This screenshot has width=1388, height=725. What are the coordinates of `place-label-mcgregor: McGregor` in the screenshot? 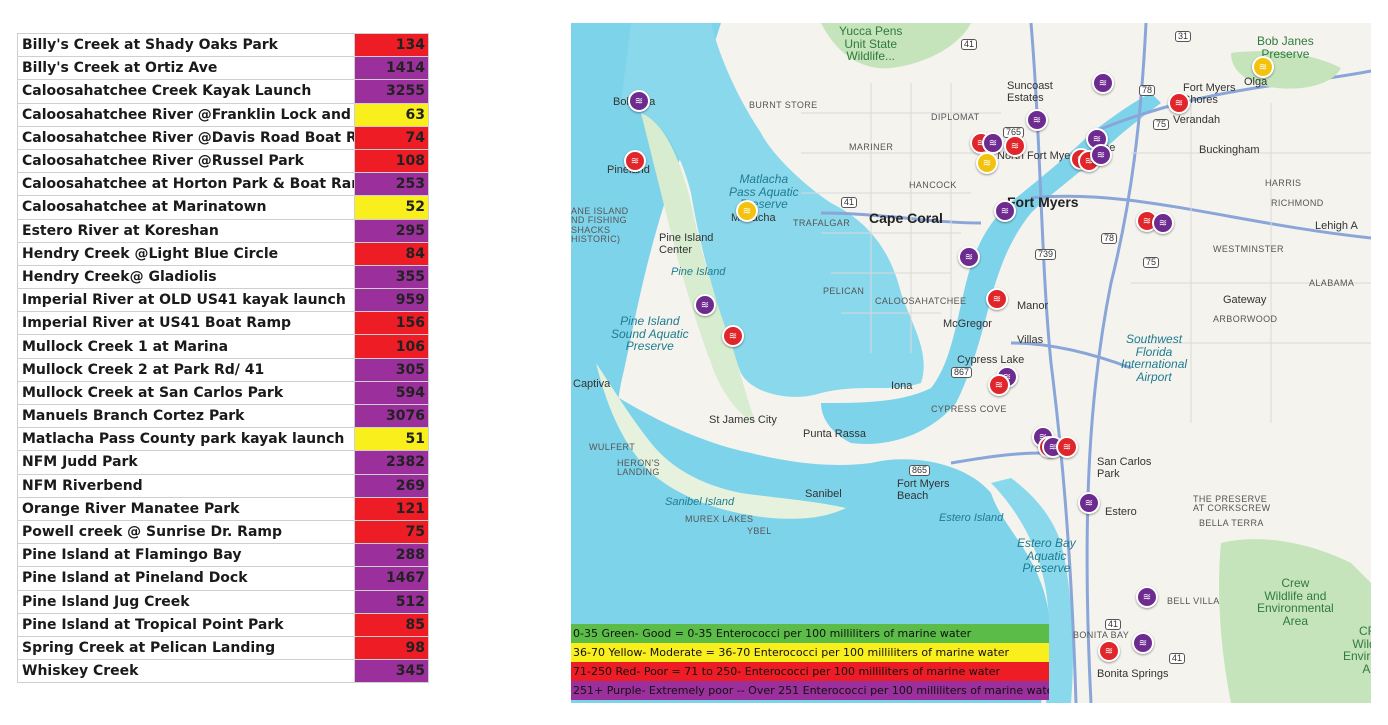 It's located at (967, 324).